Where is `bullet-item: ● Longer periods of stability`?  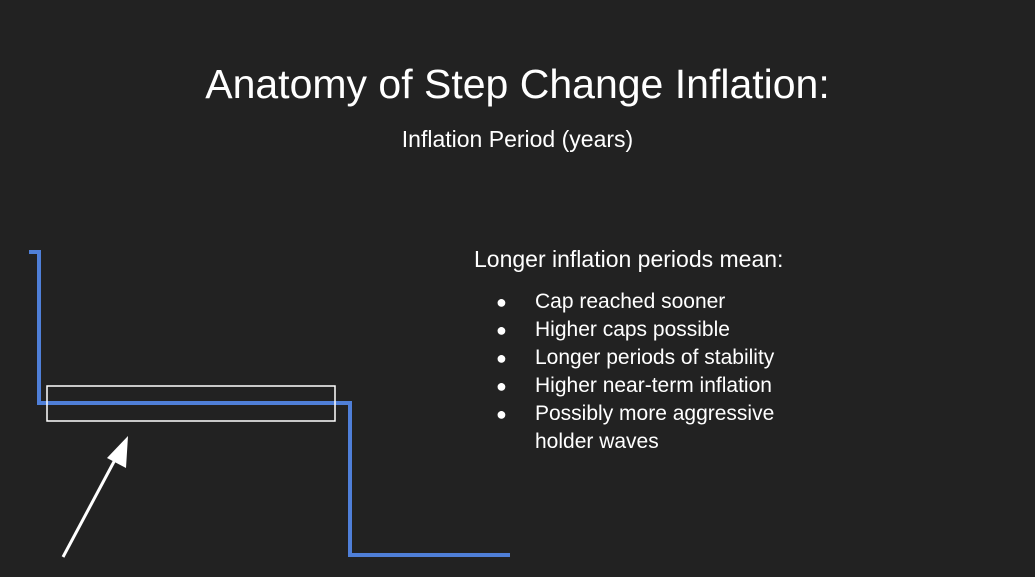 bullet-item: ● Longer periods of stability is located at coordinates (654, 358).